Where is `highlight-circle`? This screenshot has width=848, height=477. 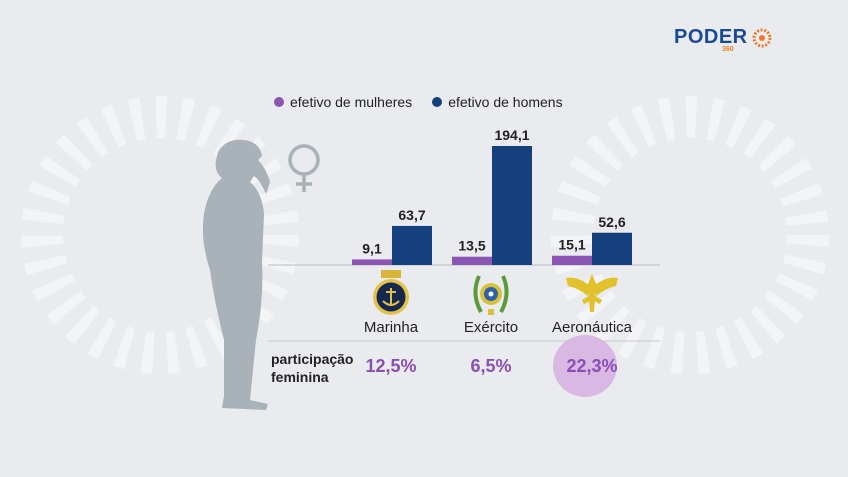
highlight-circle is located at coordinates (585, 366).